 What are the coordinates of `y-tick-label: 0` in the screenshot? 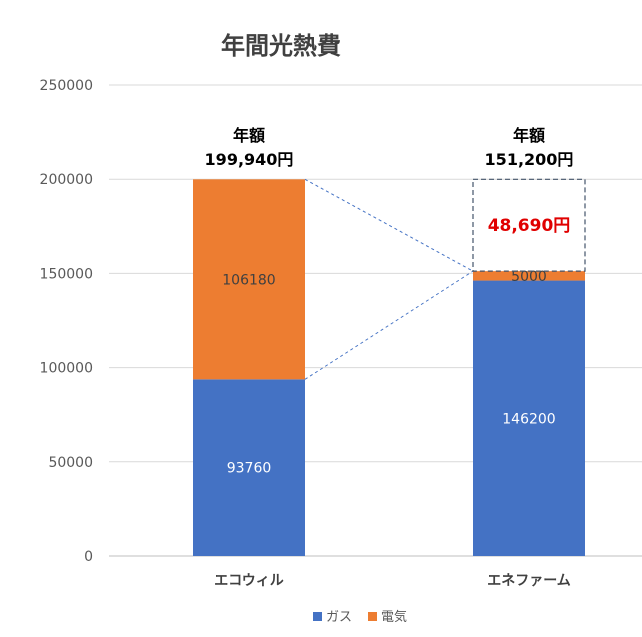 It's located at (88, 557).